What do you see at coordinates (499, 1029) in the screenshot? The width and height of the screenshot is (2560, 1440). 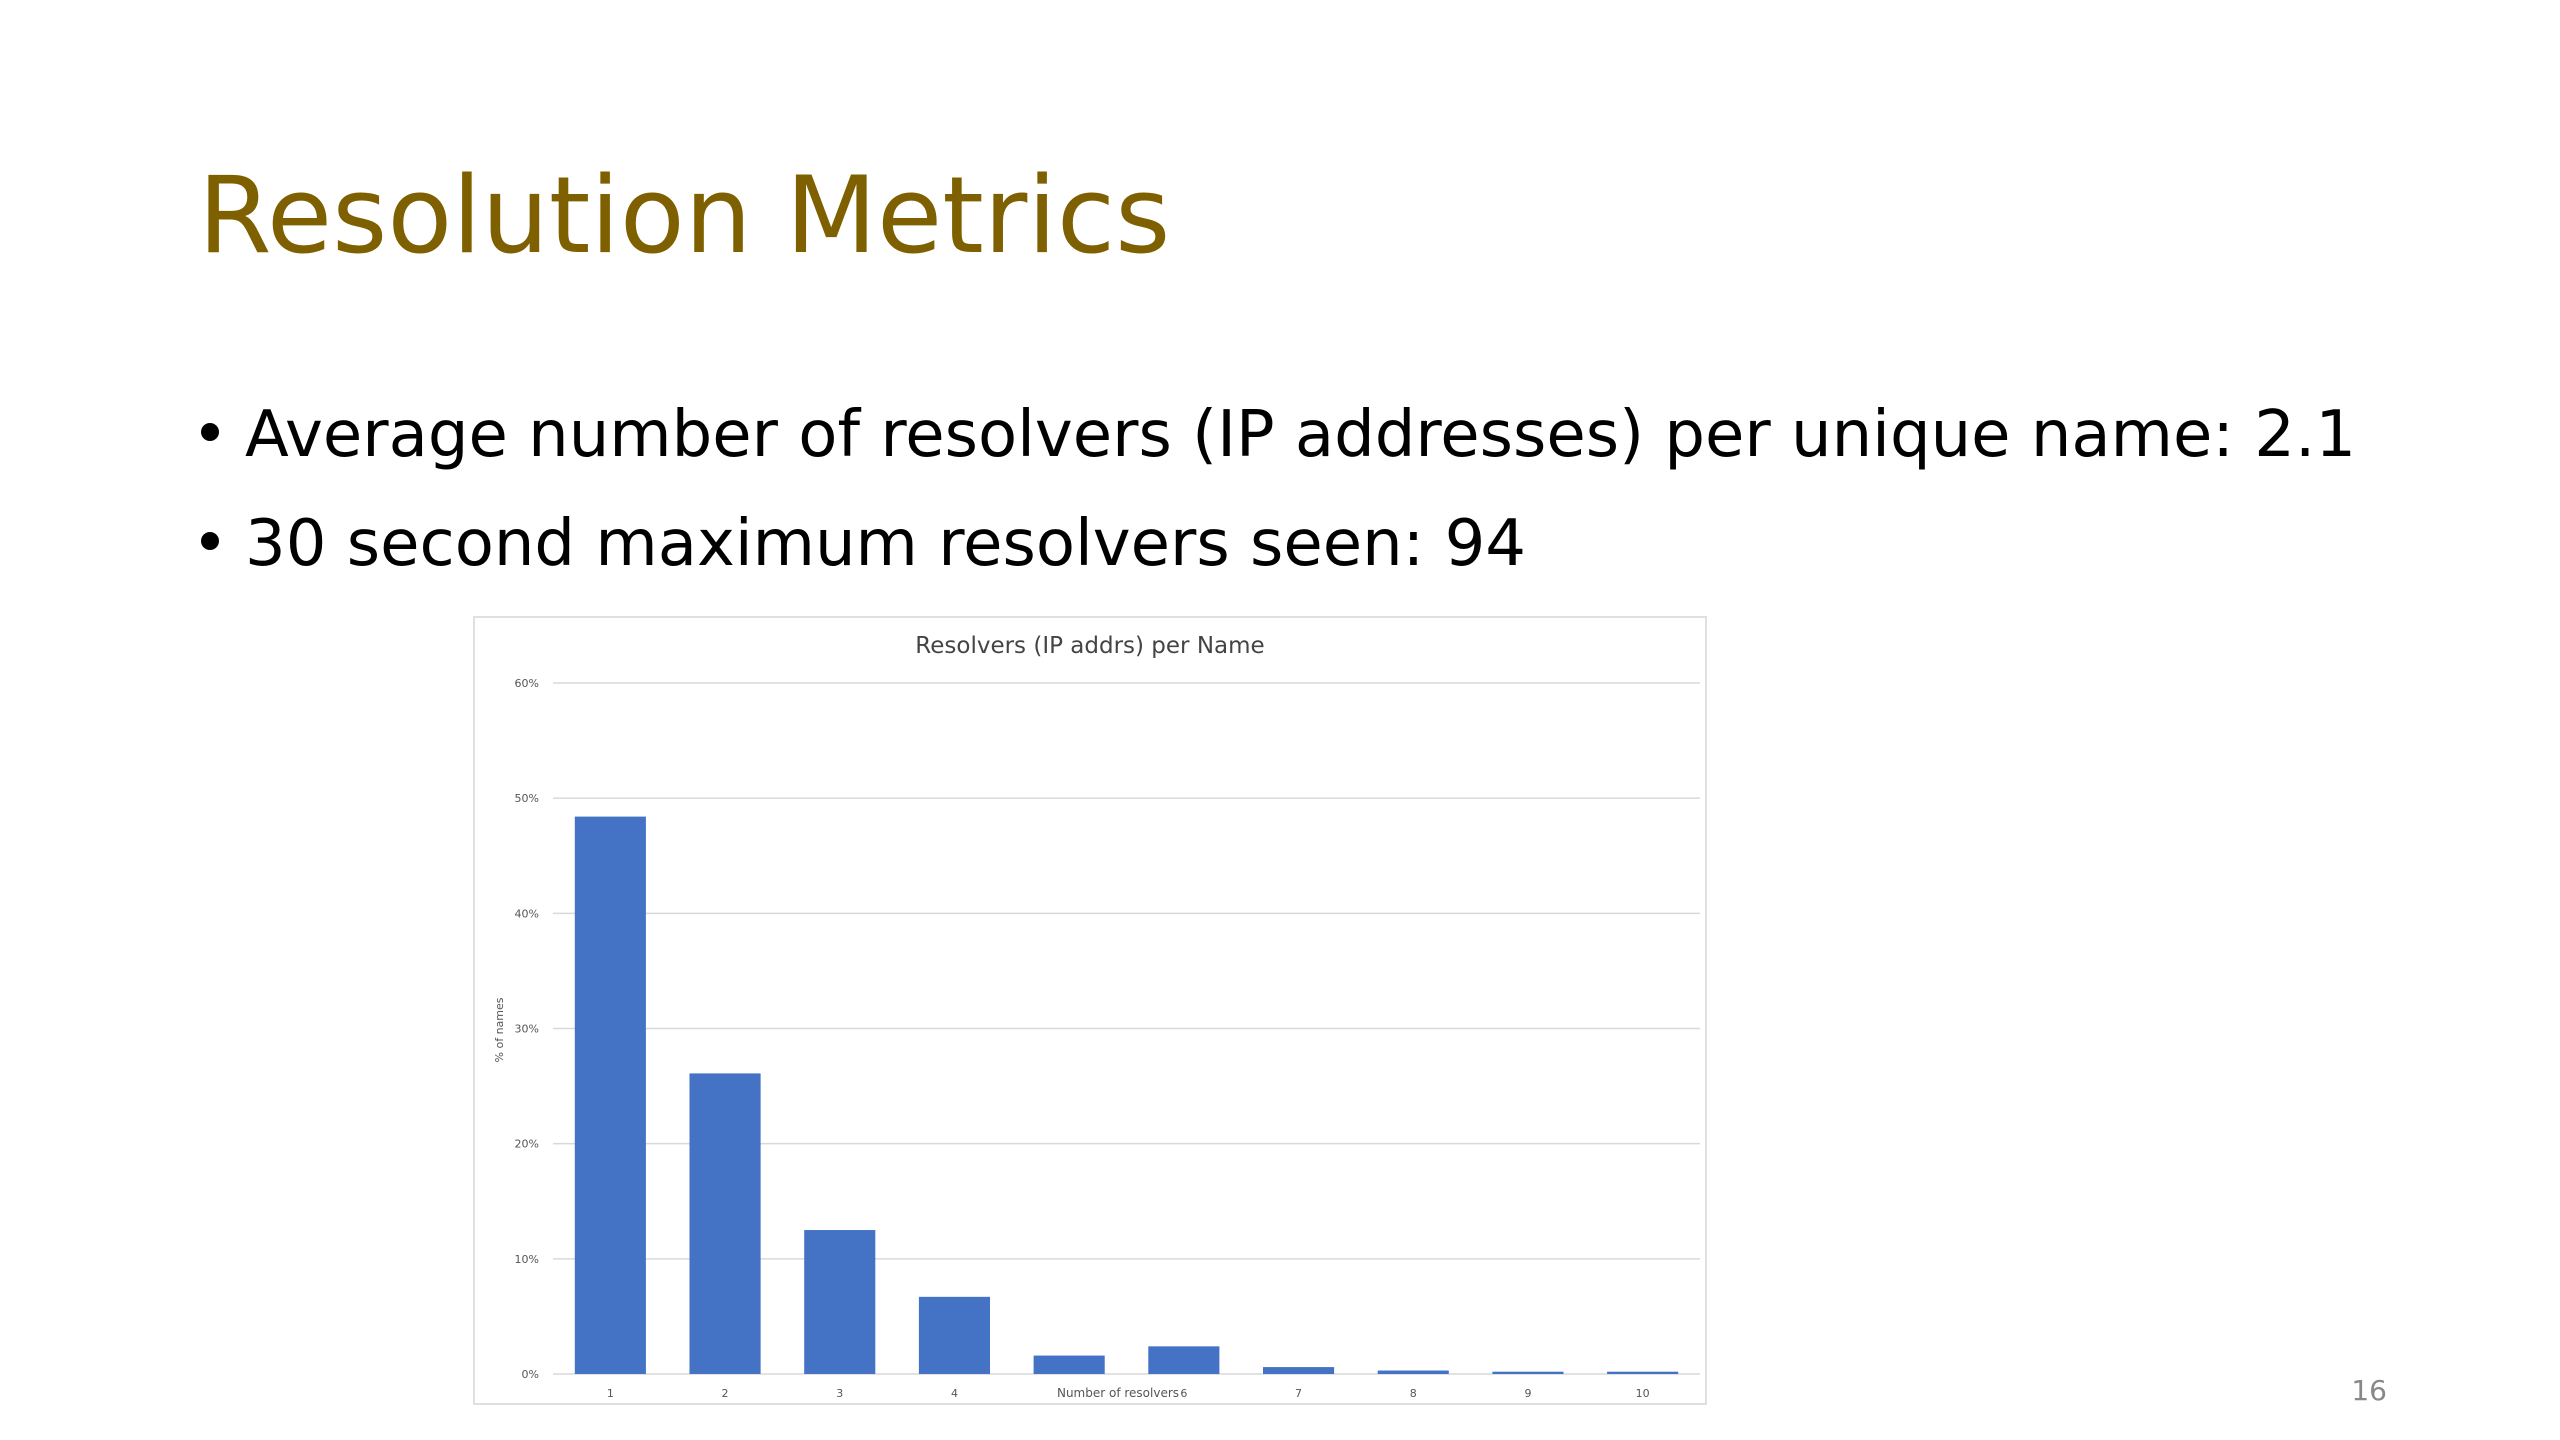 I see `y-axis-label: % of names` at bounding box center [499, 1029].